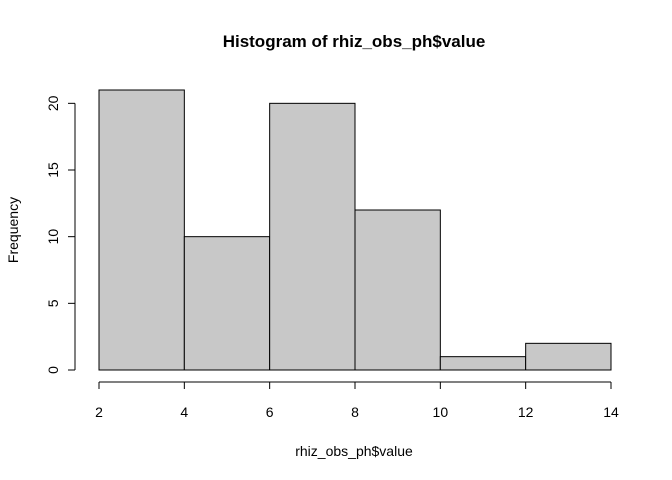 This screenshot has height=480, width=672. What do you see at coordinates (357, 400) in the screenshot?
I see `x-axis: 2 4 6 8 10 12 14` at bounding box center [357, 400].